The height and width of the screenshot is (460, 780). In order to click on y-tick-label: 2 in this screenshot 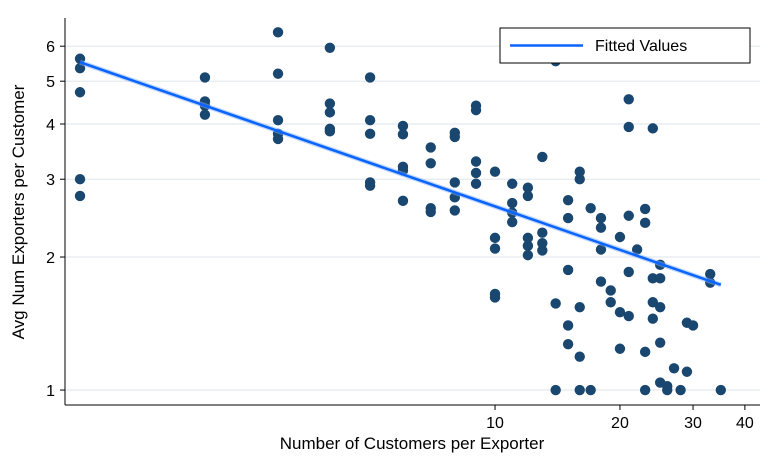, I will do `click(50, 258)`.